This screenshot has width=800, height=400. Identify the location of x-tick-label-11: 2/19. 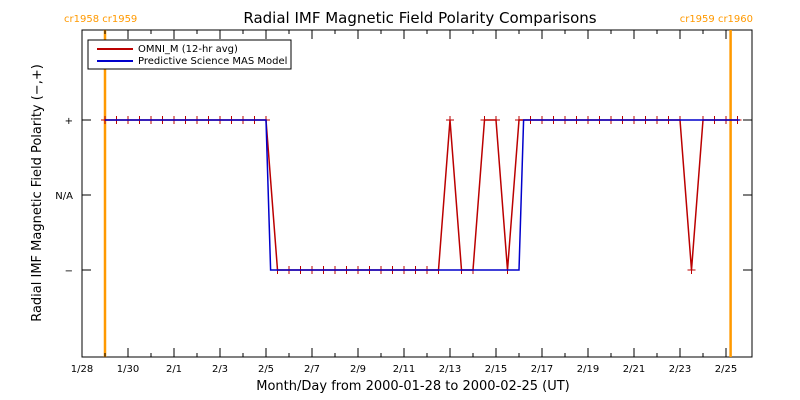
(588, 369).